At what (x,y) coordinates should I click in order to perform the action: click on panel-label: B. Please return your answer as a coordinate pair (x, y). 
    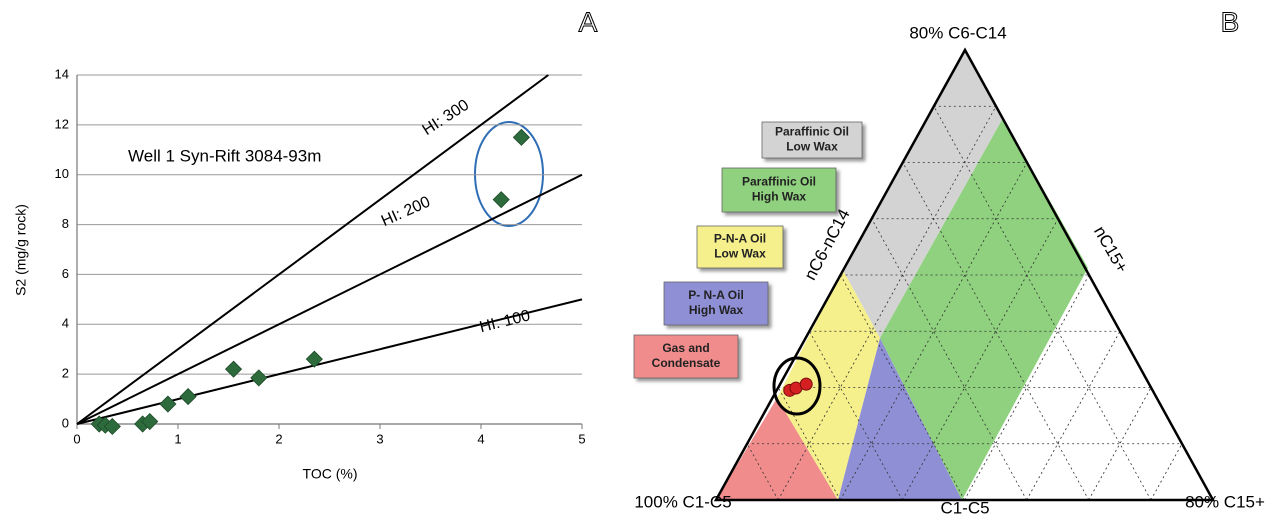
    Looking at the image, I should click on (1230, 21).